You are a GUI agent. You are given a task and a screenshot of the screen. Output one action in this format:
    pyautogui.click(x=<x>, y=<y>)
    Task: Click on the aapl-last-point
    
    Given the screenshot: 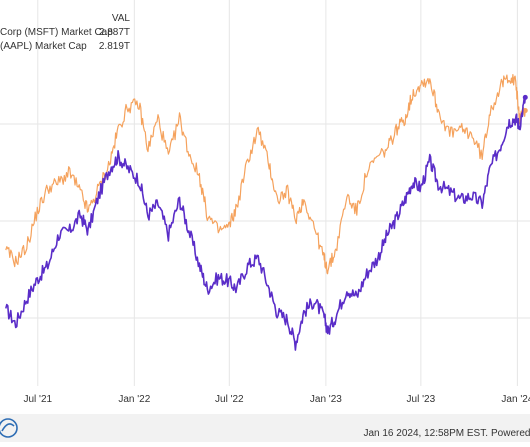 What is the action you would take?
    pyautogui.click(x=525, y=111)
    